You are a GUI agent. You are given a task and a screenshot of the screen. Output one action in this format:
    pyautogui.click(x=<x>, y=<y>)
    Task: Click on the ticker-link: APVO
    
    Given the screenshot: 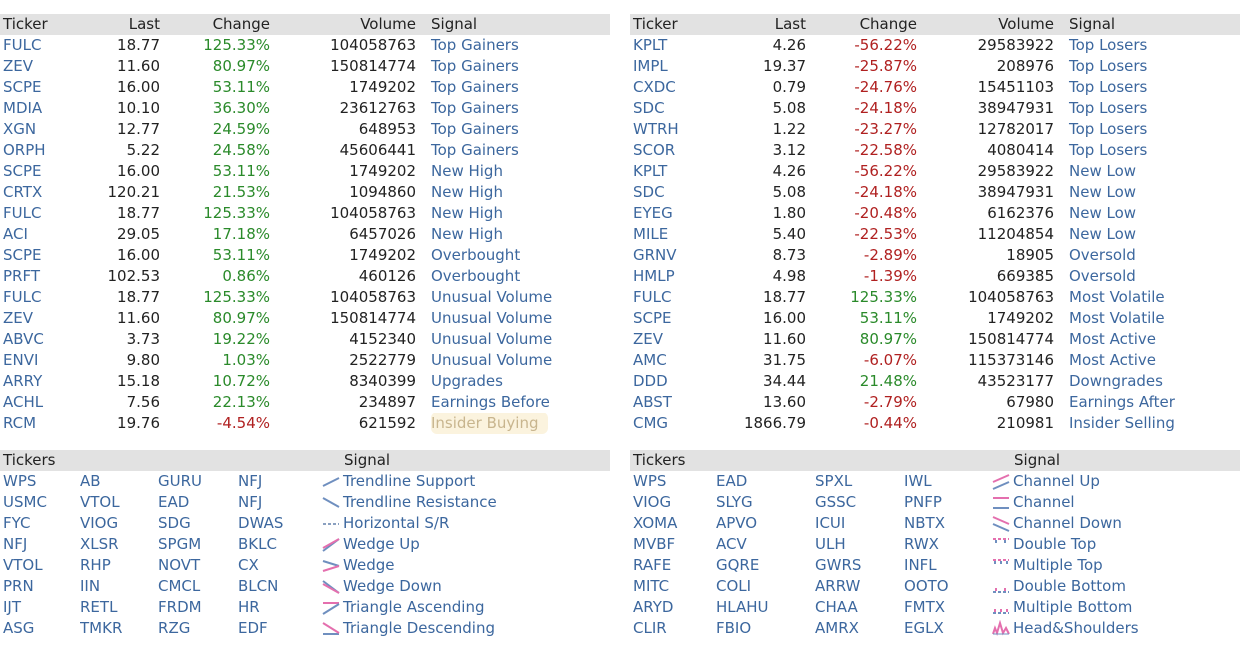 What is the action you would take?
    pyautogui.click(x=737, y=523)
    